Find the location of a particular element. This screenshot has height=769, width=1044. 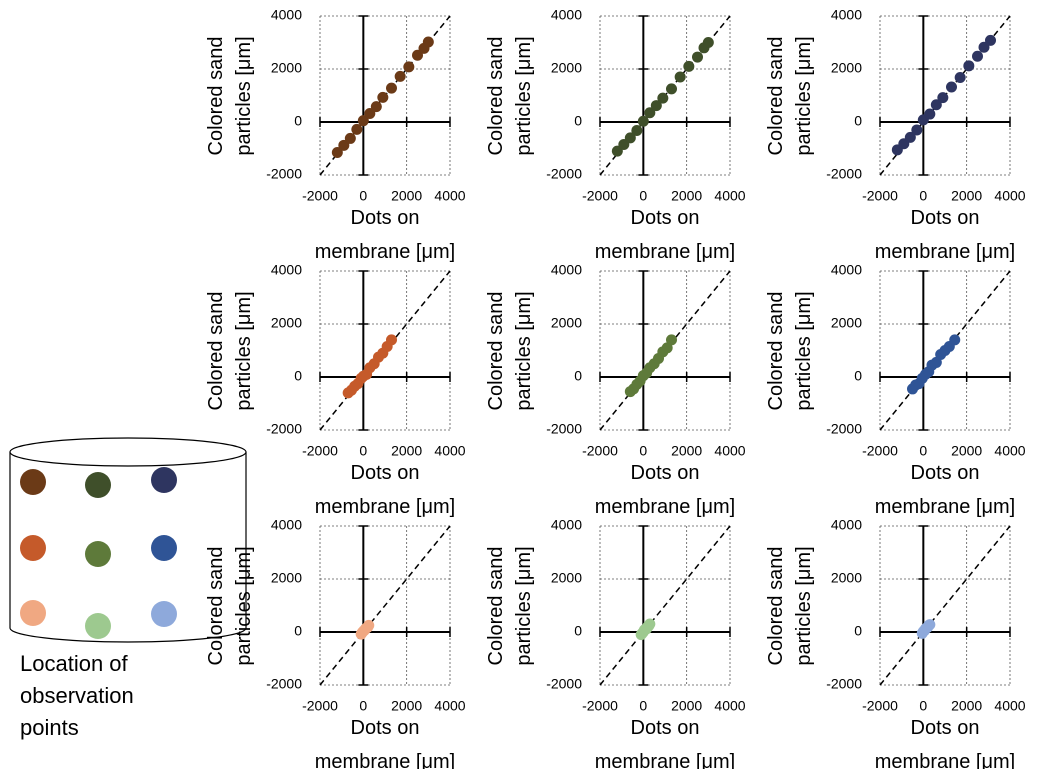

cylinder-body is located at coordinates (128, 547).